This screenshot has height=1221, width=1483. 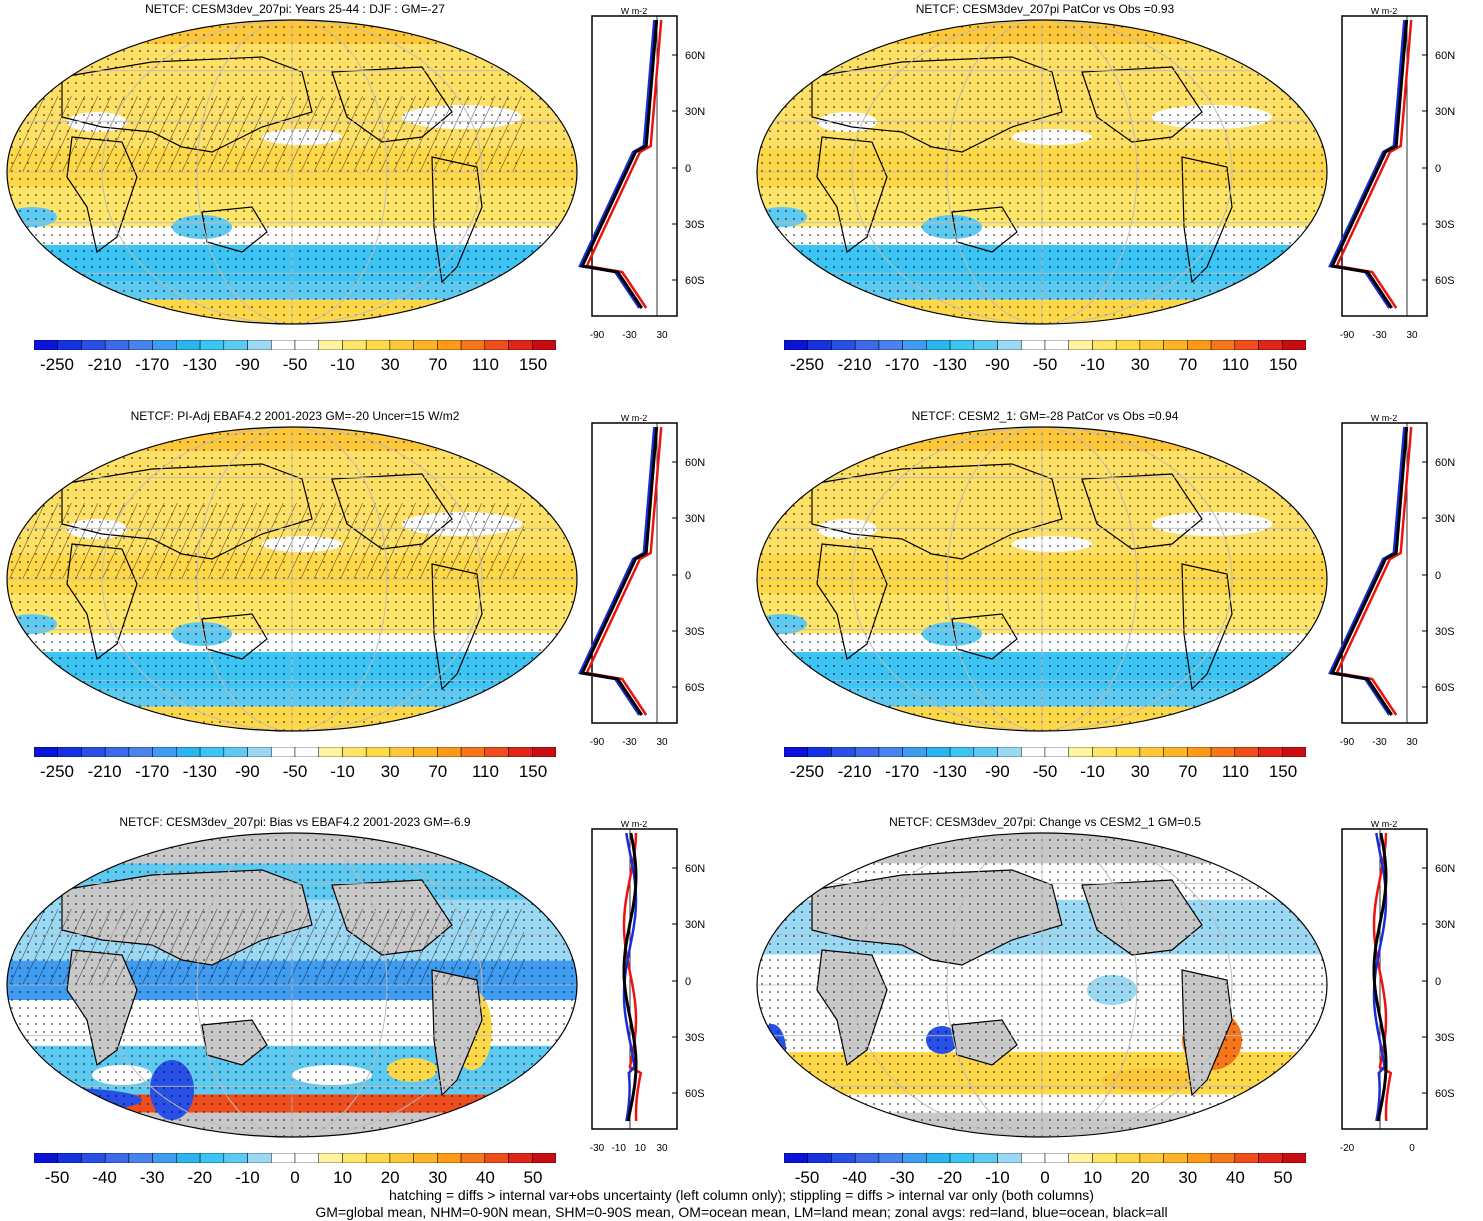 I want to click on zonal-average-plot: W m-2 60N 30N 0 30S 60S -90 -30 30, so click(x=1391, y=581).